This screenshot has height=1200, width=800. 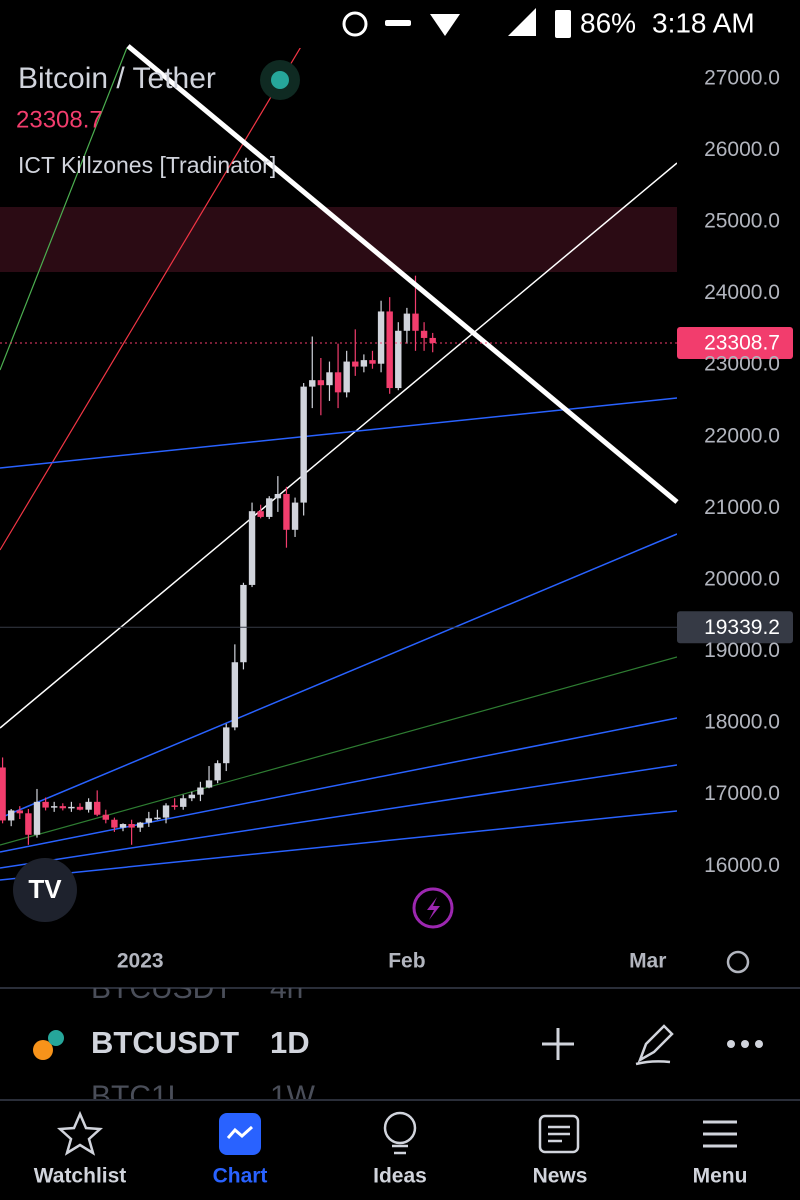 What do you see at coordinates (80, 1133) in the screenshot?
I see `watchlist-icon` at bounding box center [80, 1133].